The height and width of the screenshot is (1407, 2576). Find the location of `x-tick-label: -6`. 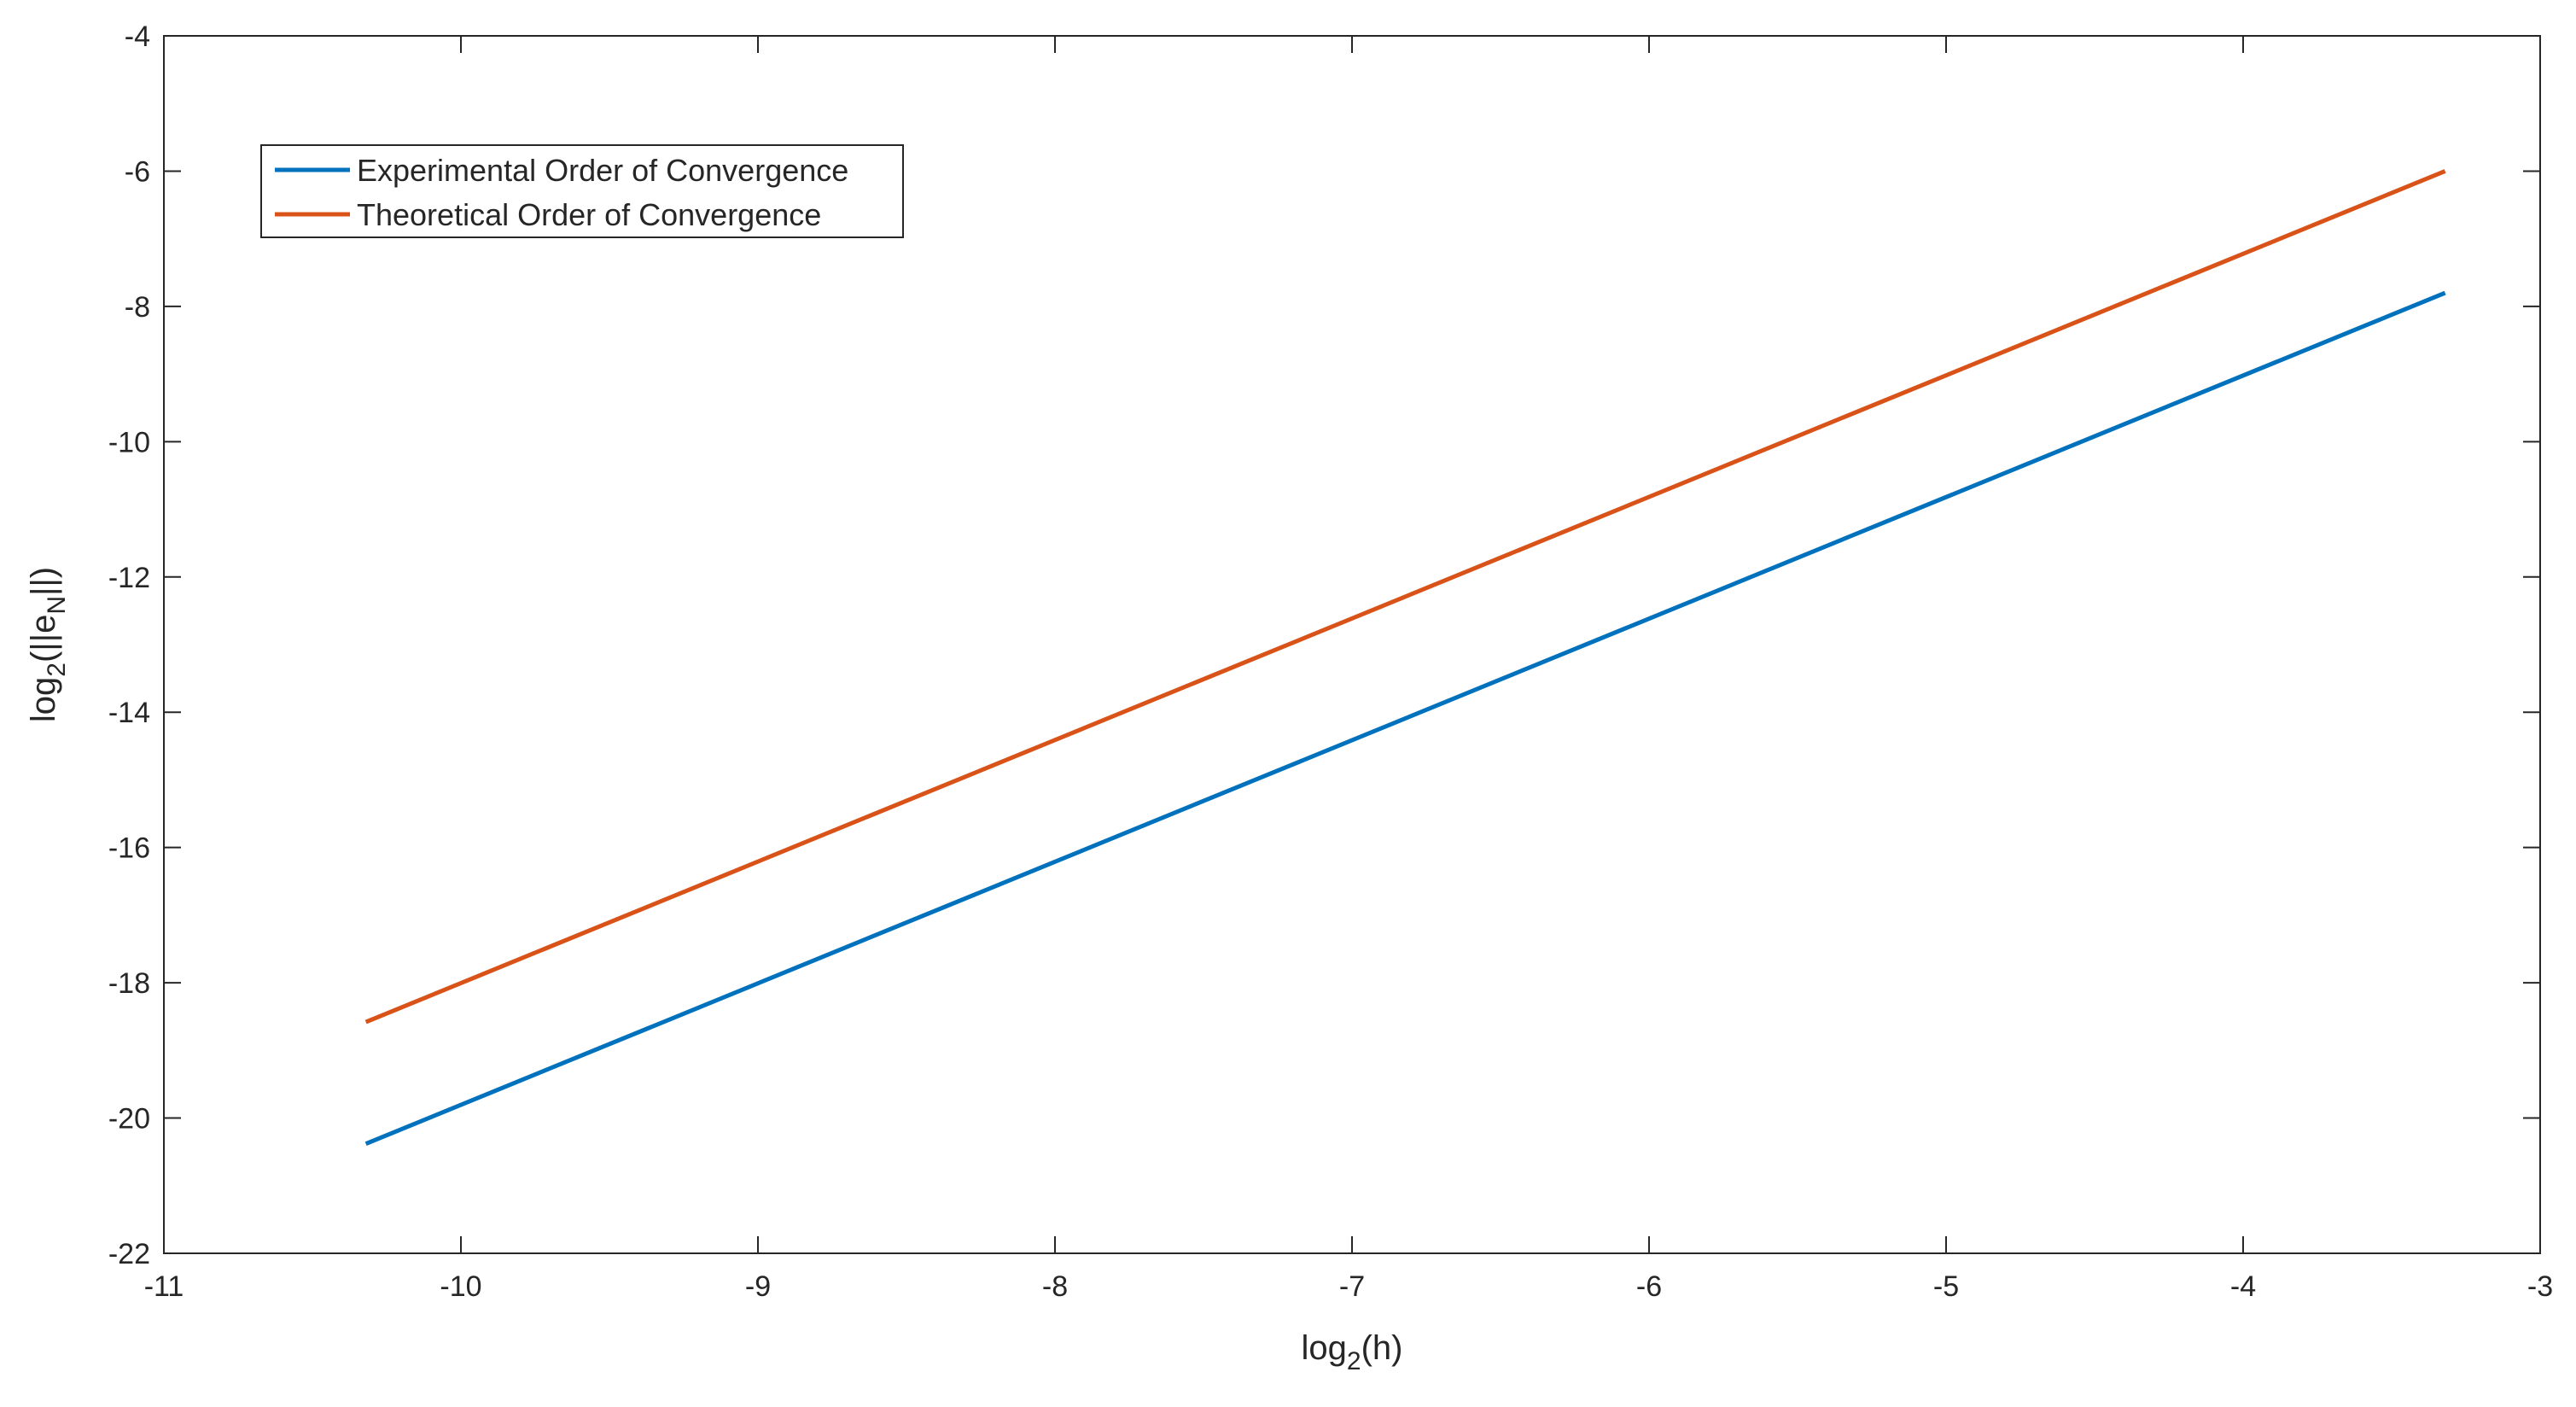

x-tick-label: -6 is located at coordinates (1649, 1286).